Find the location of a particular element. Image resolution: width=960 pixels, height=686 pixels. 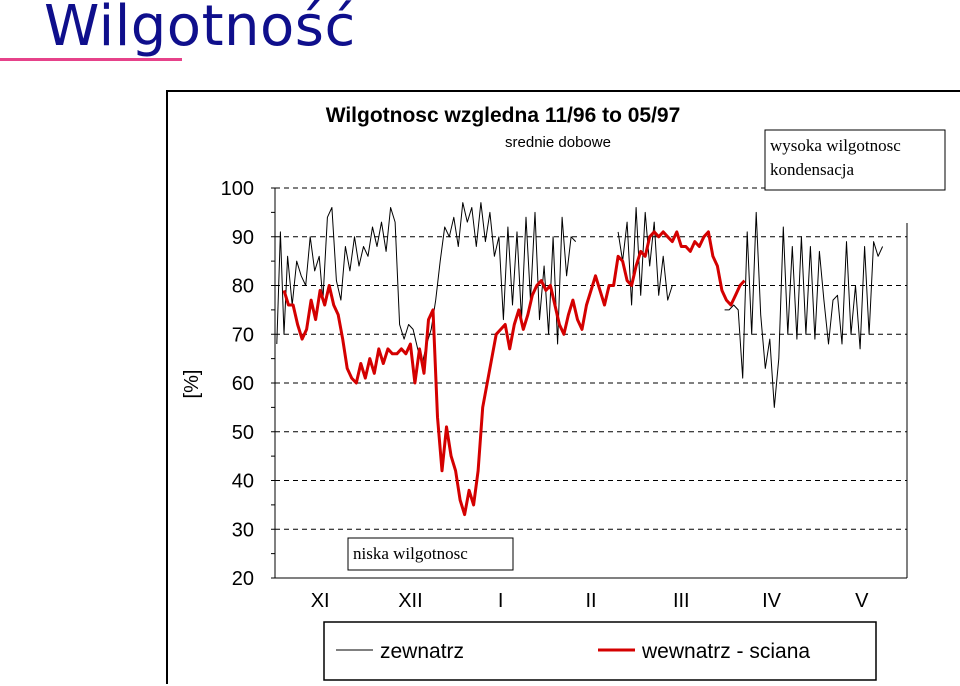

y-tick-70: 70 is located at coordinates (243, 335).